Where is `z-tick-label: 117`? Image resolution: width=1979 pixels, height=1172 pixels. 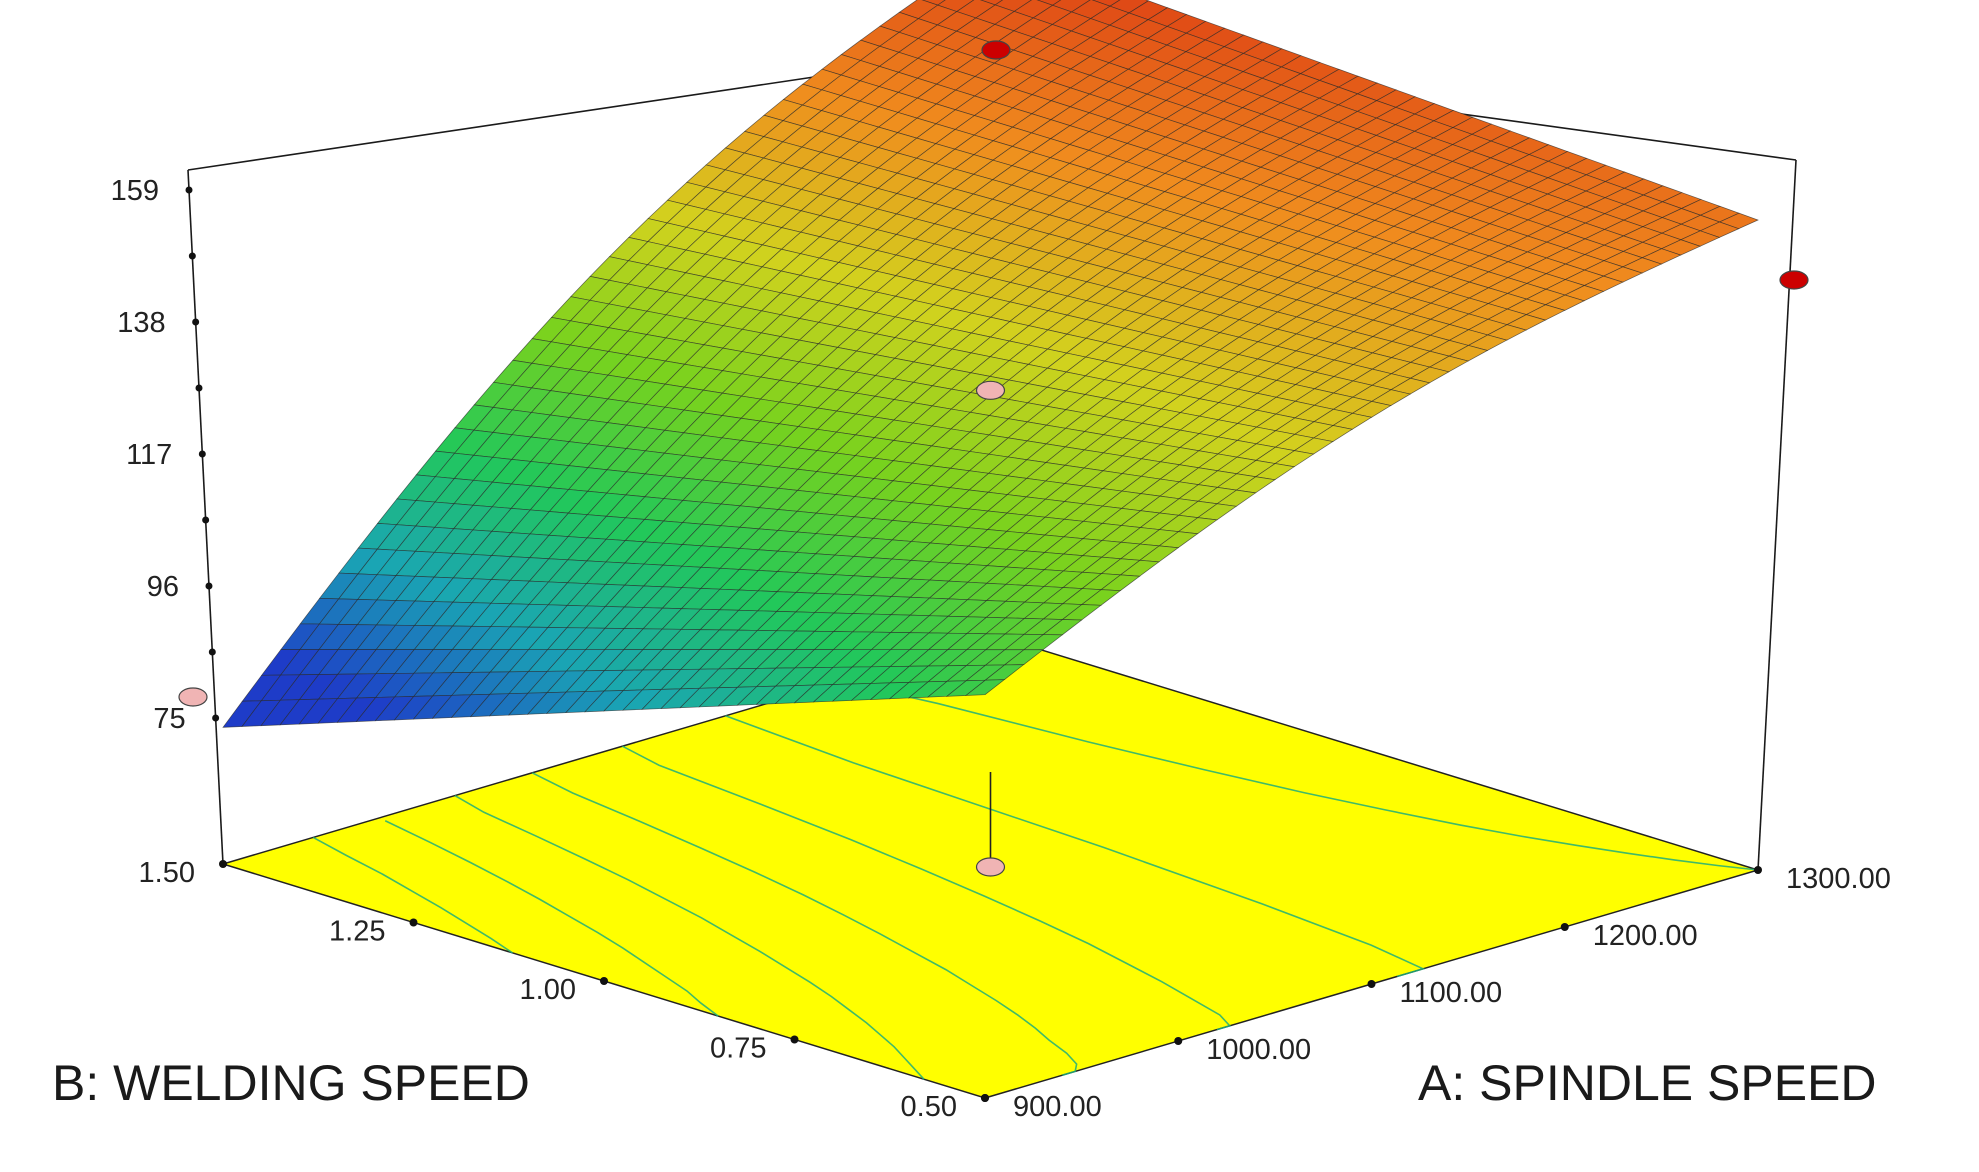
z-tick-label: 117 is located at coordinates (149, 455).